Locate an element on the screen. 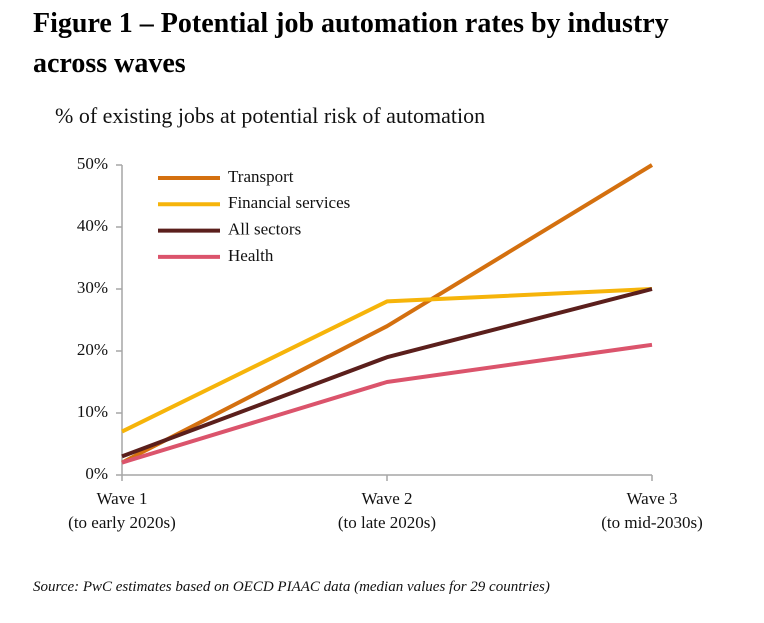 The width and height of the screenshot is (764, 623). x-tick-label: Wave 1 (to early 2020s) is located at coordinates (122, 510).